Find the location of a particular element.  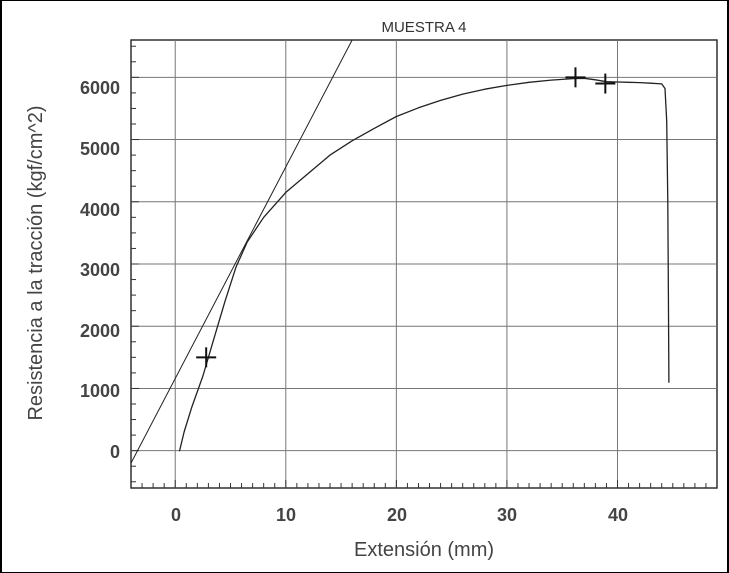

y-tick-1000: 1000 is located at coordinates (100, 391).